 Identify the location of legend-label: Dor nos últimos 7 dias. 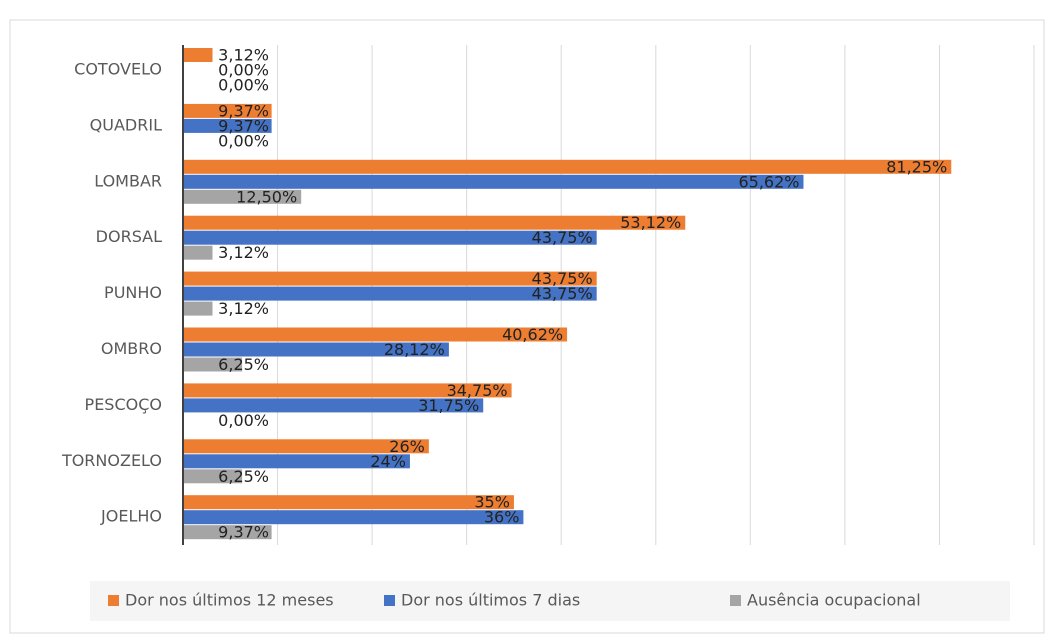
(490, 600).